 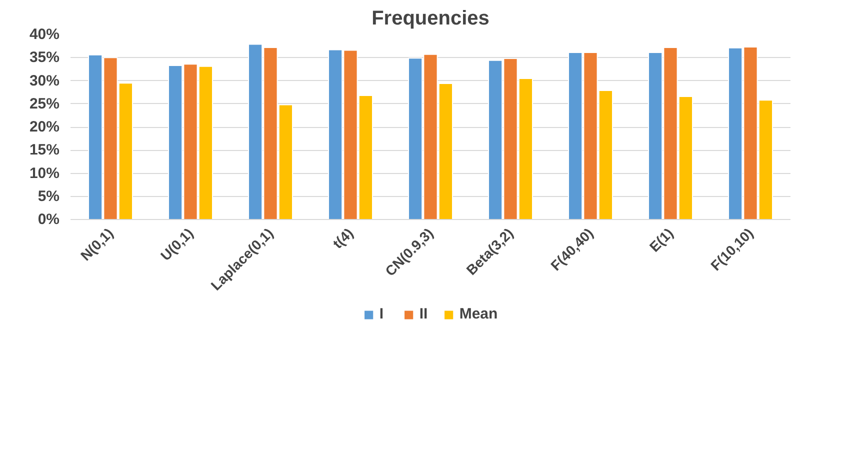 What do you see at coordinates (44, 150) in the screenshot?
I see `y-tick-label: 15%` at bounding box center [44, 150].